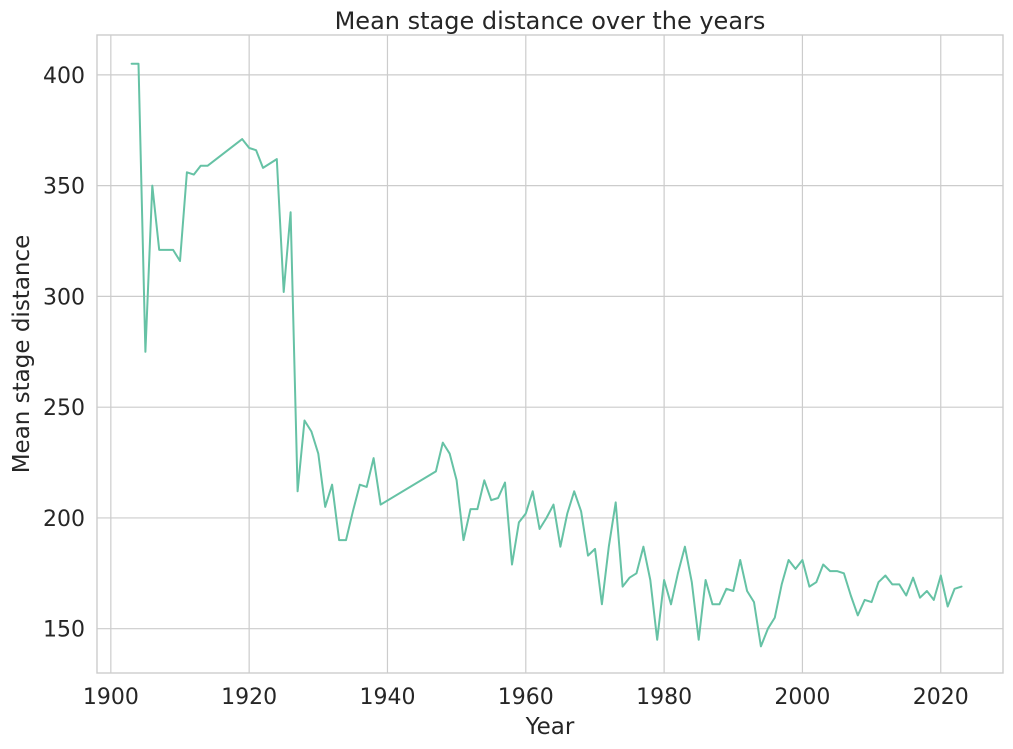  What do you see at coordinates (64, 187) in the screenshot?
I see `y-tick-label: 350` at bounding box center [64, 187].